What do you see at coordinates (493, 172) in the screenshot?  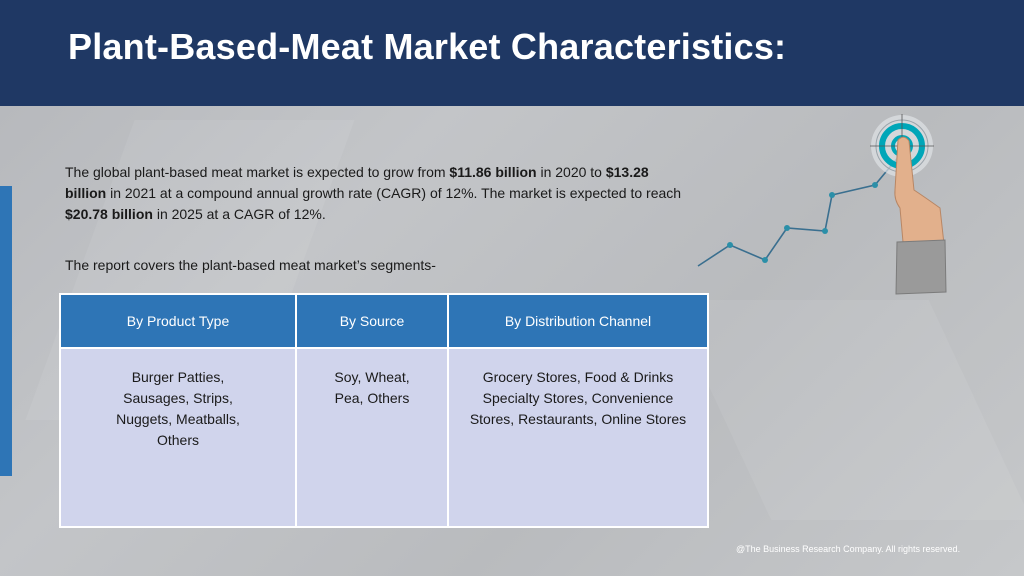 I see `value-2020: $11.86 billion` at bounding box center [493, 172].